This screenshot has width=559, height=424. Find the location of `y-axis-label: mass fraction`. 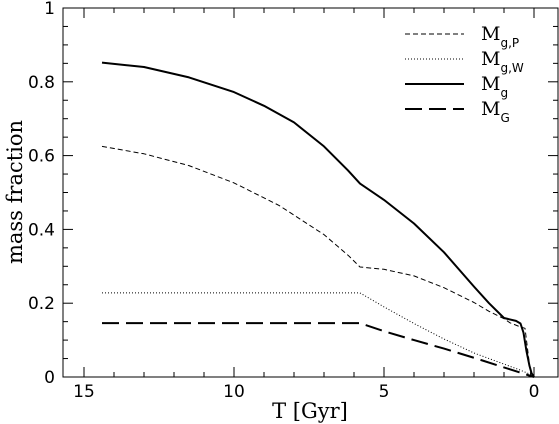

y-axis-label: mass fraction is located at coordinates (15, 192).